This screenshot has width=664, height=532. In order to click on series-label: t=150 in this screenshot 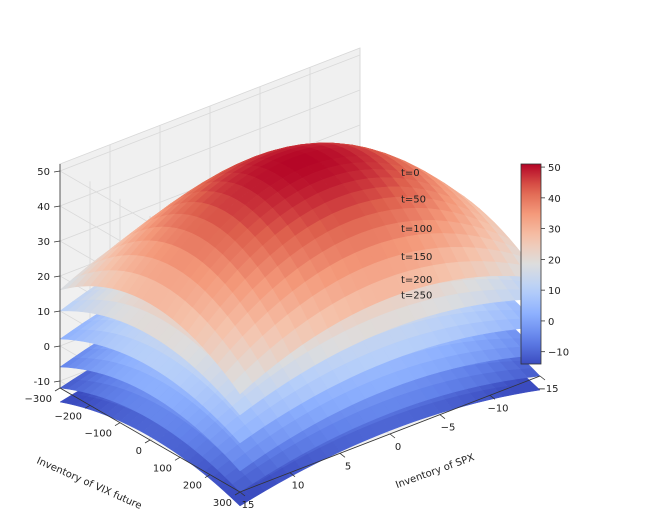, I will do `click(416, 257)`.